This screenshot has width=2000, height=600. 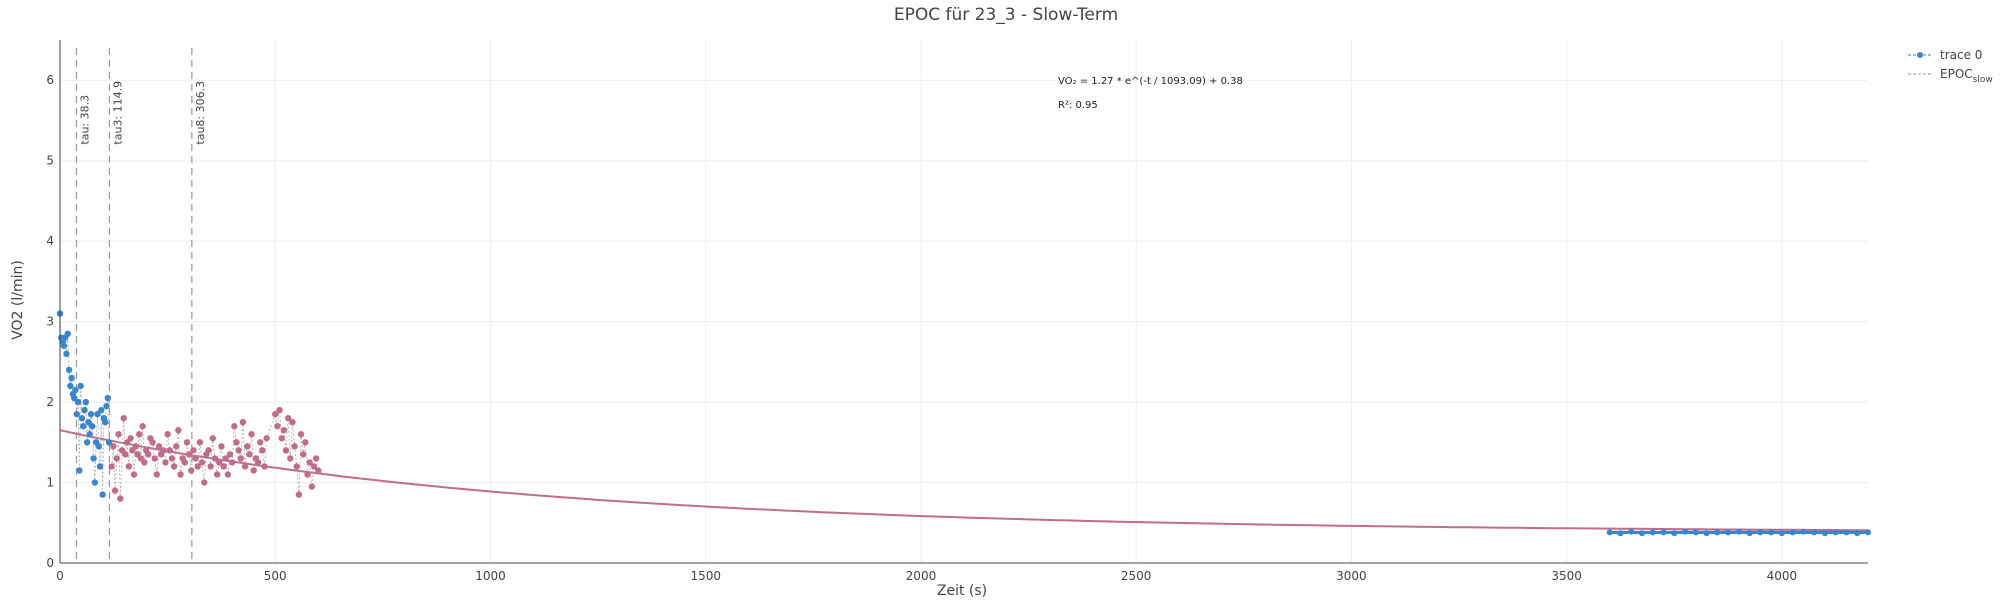 I want to click on y-tick-label: 2, so click(x=50, y=402).